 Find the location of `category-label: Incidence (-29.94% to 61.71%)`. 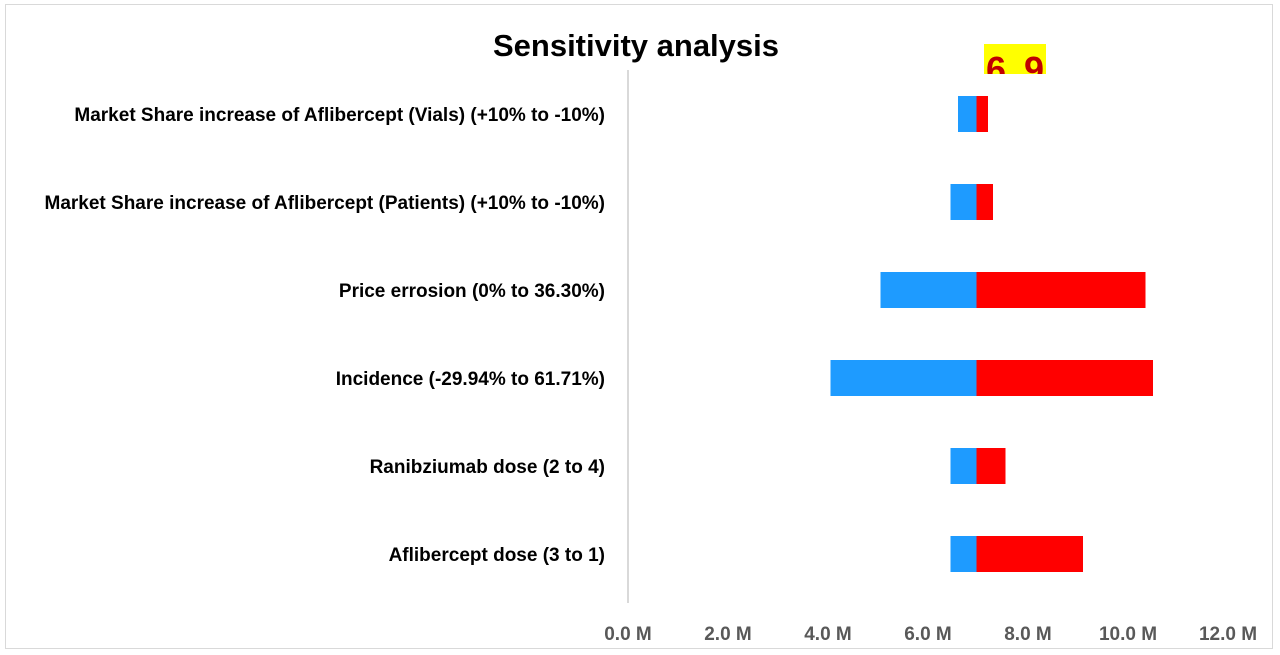

category-label: Incidence (-29.94% to 61.71%) is located at coordinates (470, 379).